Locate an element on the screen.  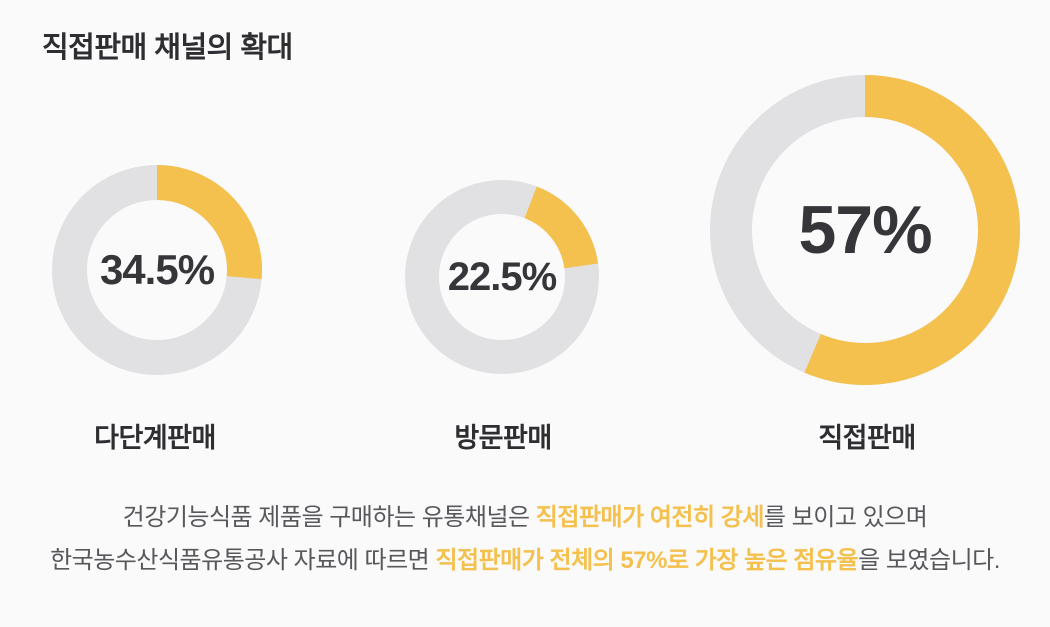
donut-value-label: 34.5% is located at coordinates (157, 269).